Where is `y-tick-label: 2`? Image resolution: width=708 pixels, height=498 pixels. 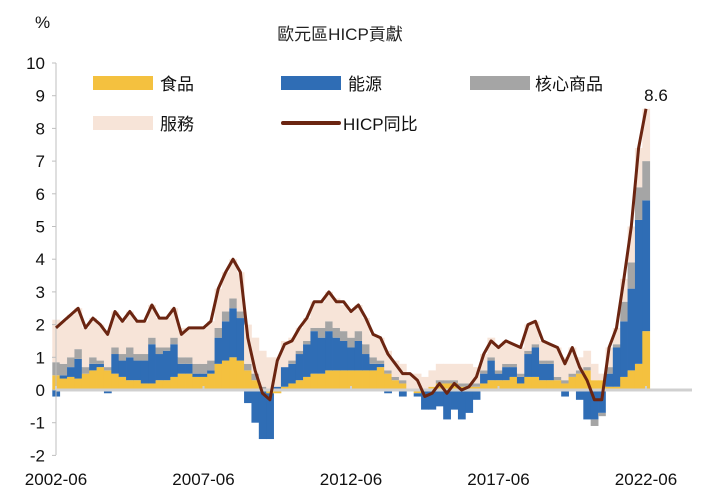
y-tick-label: 2 is located at coordinates (40, 325).